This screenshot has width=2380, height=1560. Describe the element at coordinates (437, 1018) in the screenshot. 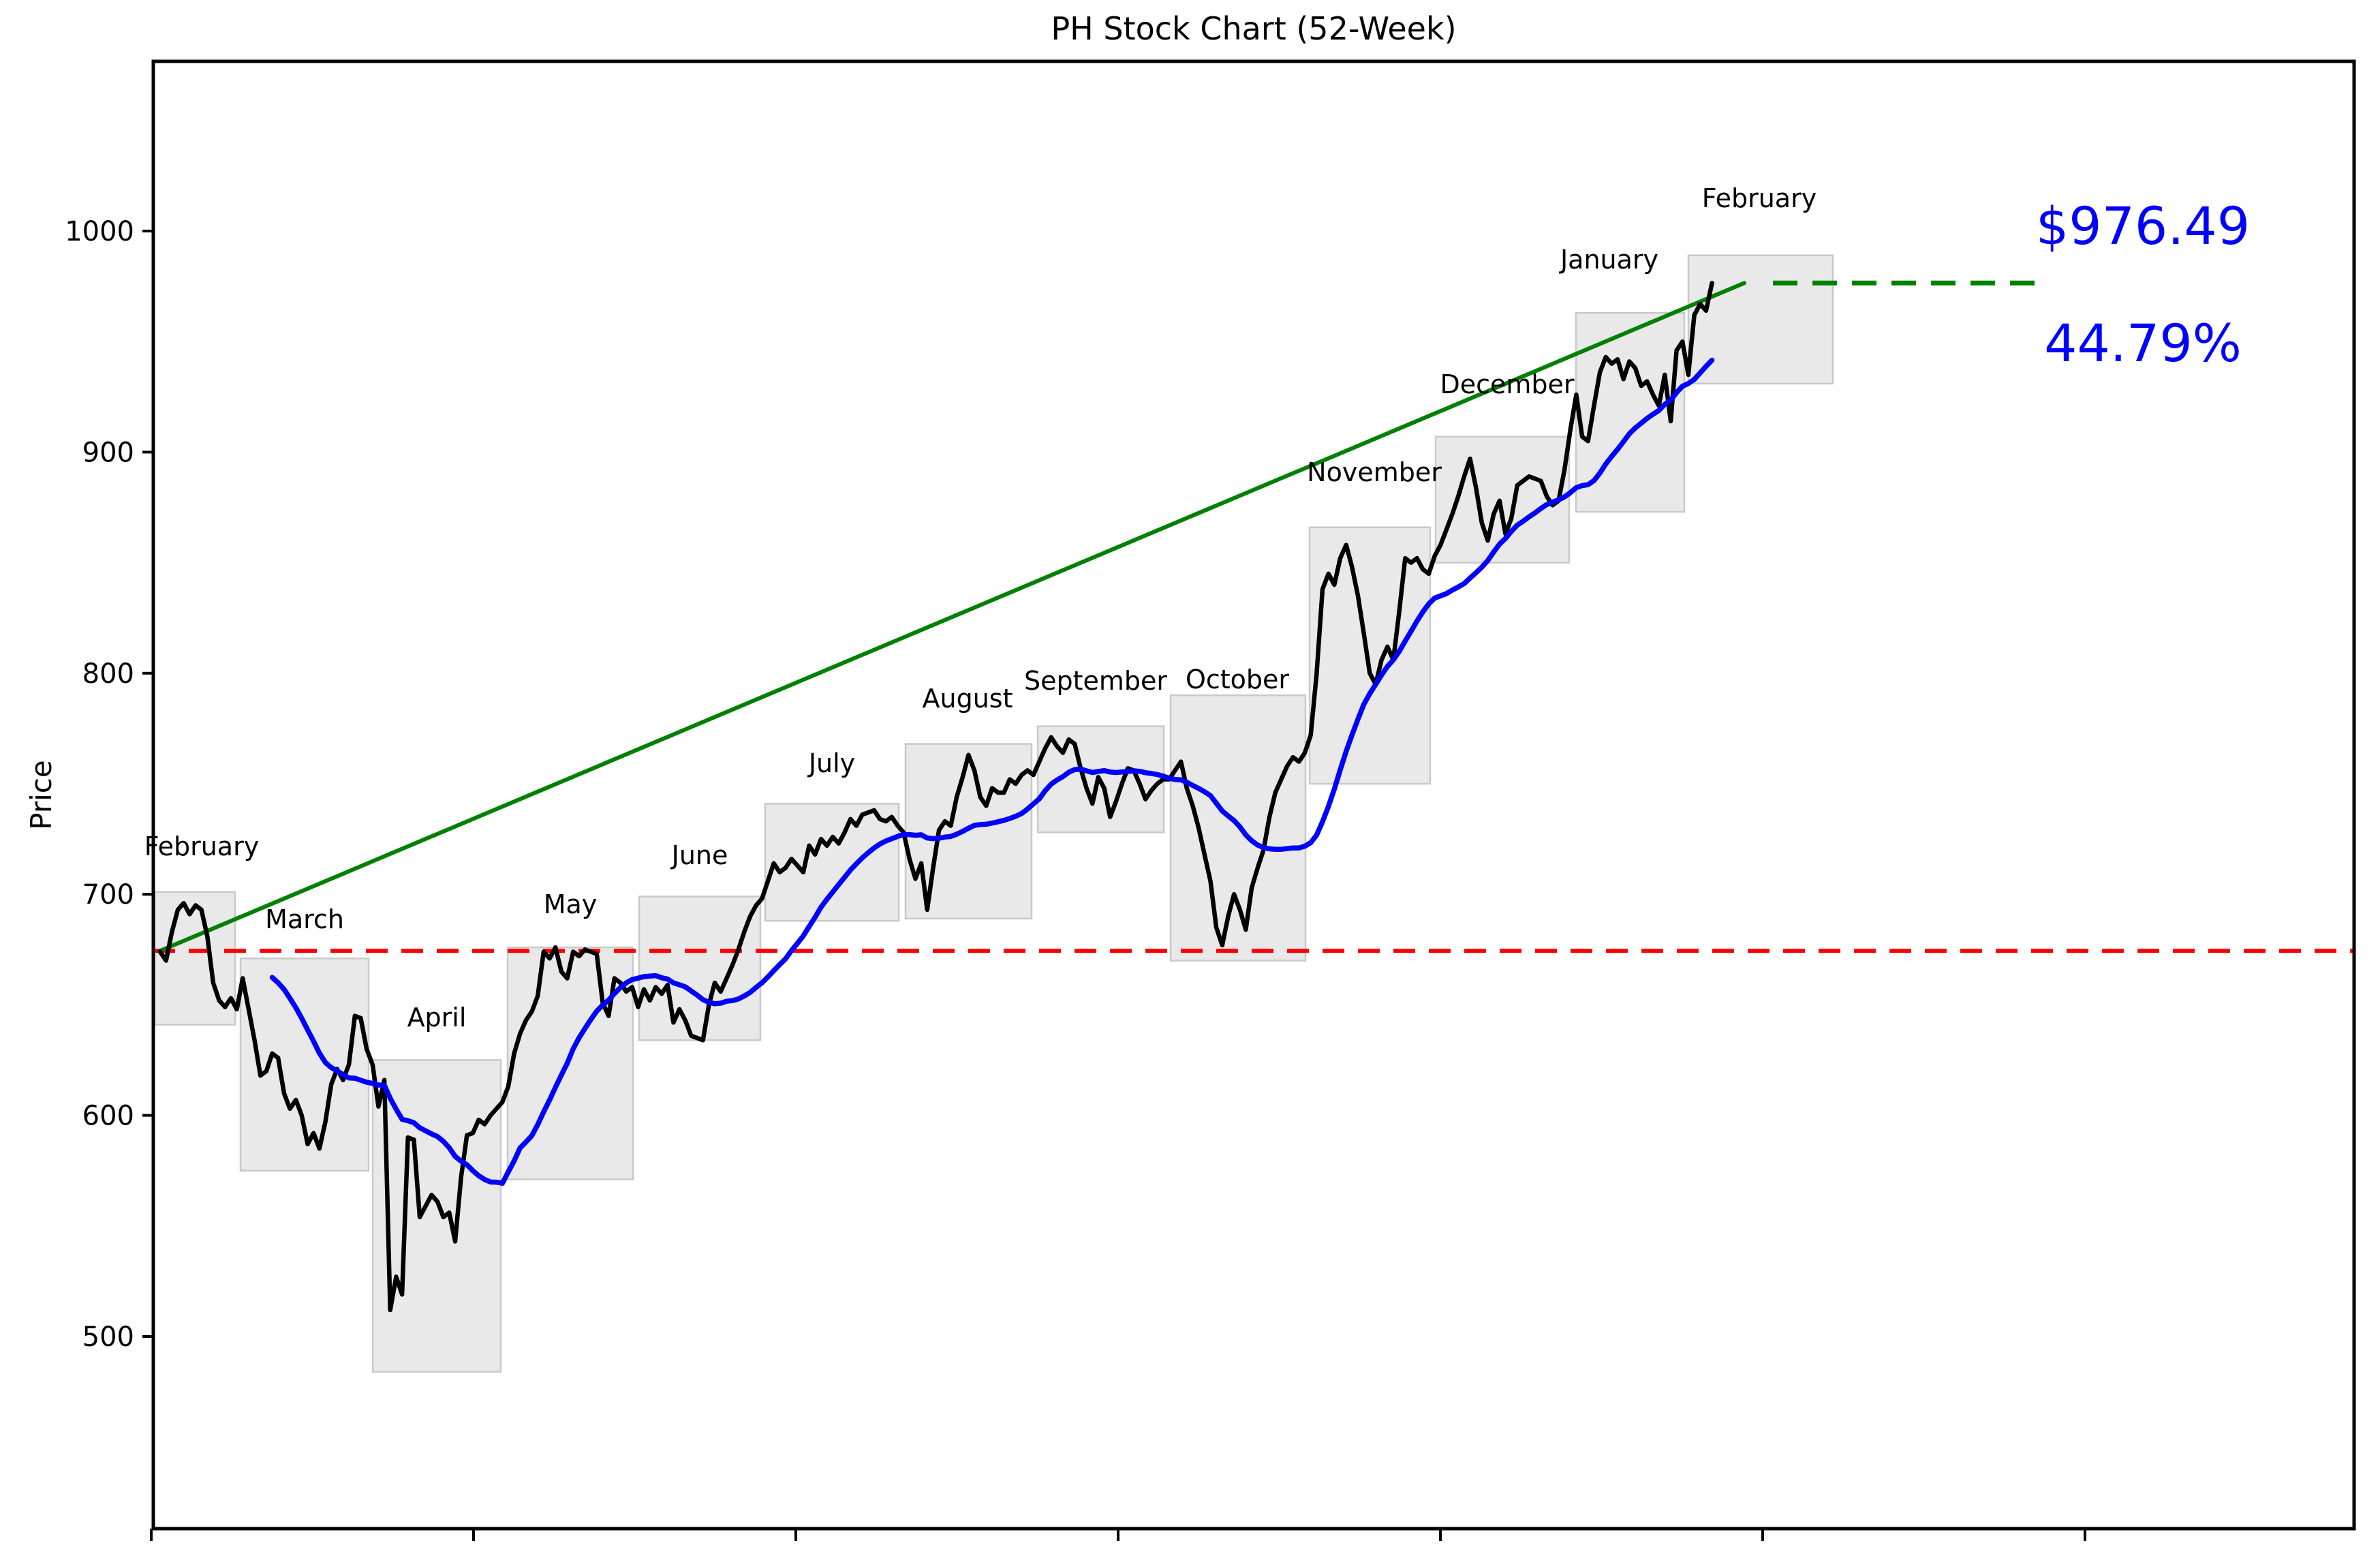

I see `month-label-april-2: April` at that location.